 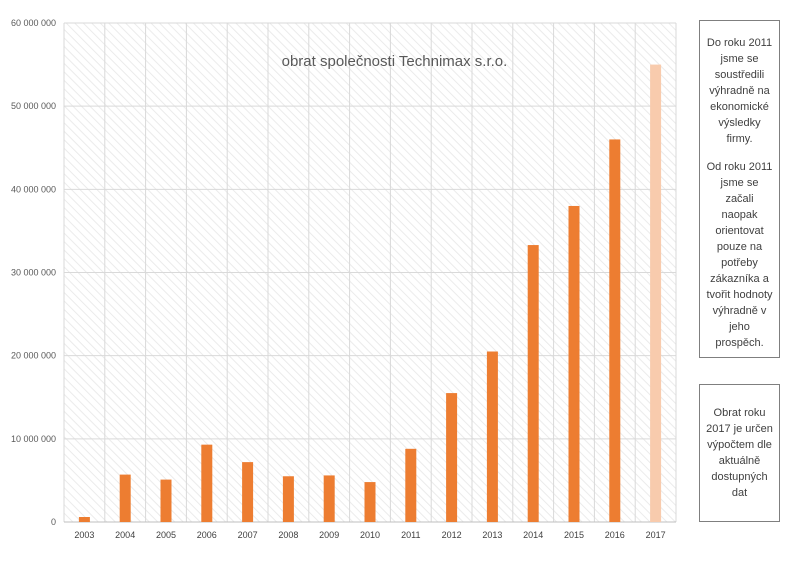 I want to click on bar-2004, so click(x=125, y=498).